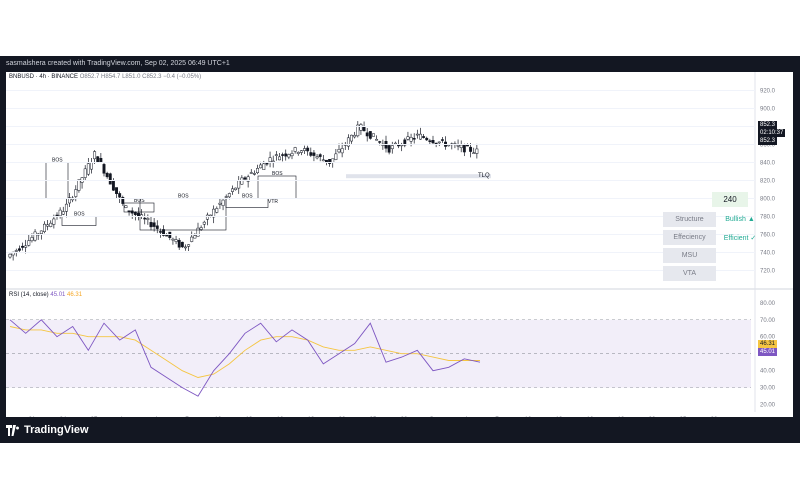 The height and width of the screenshot is (500, 800). Describe the element at coordinates (768, 92) in the screenshot. I see `price-tick-label: 920.0` at that location.